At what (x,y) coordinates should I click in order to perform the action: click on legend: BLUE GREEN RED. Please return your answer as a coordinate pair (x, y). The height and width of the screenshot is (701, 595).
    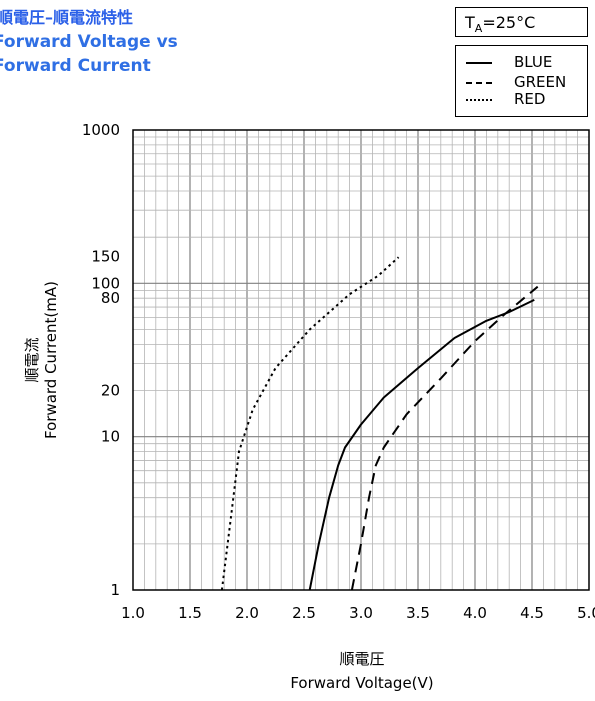
    Looking at the image, I should click on (521, 81).